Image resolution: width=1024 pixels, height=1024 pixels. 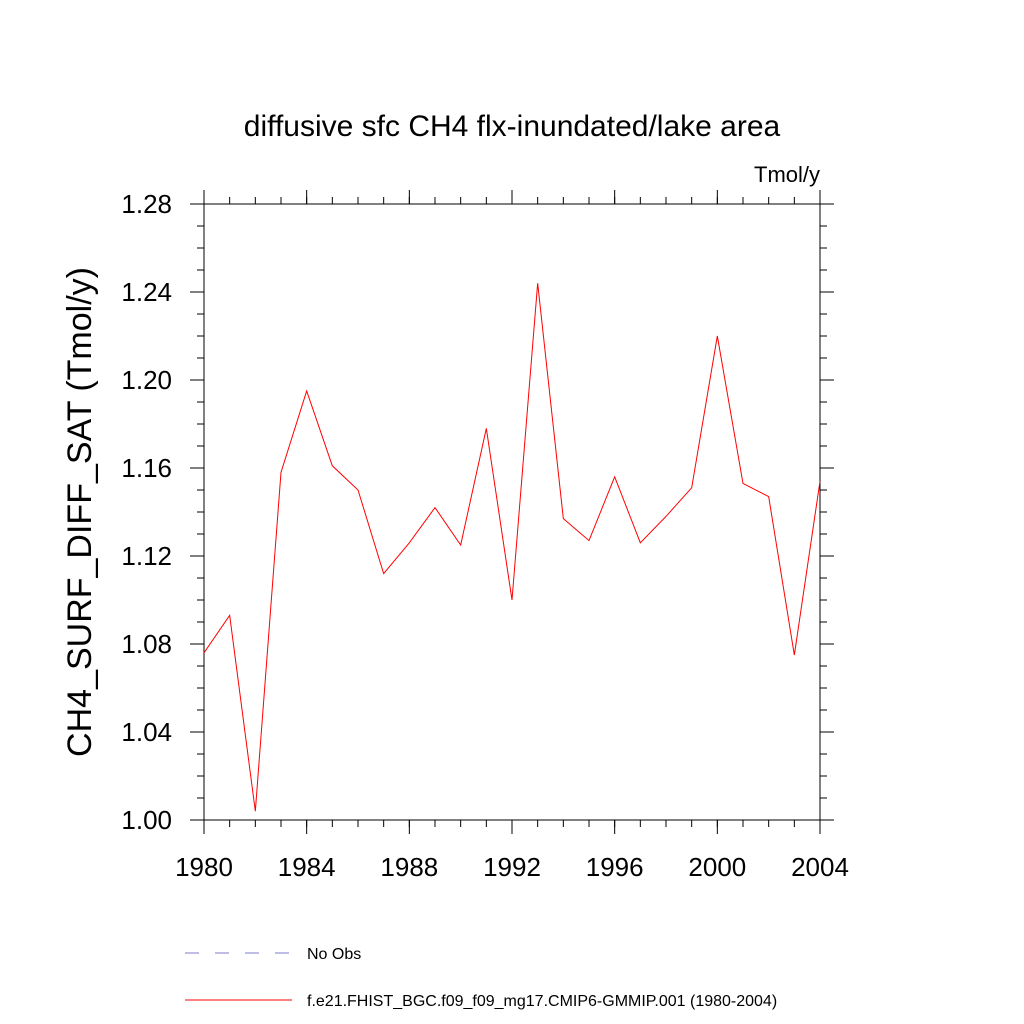 I want to click on y-tick-label: 1.00, so click(x=146, y=820).